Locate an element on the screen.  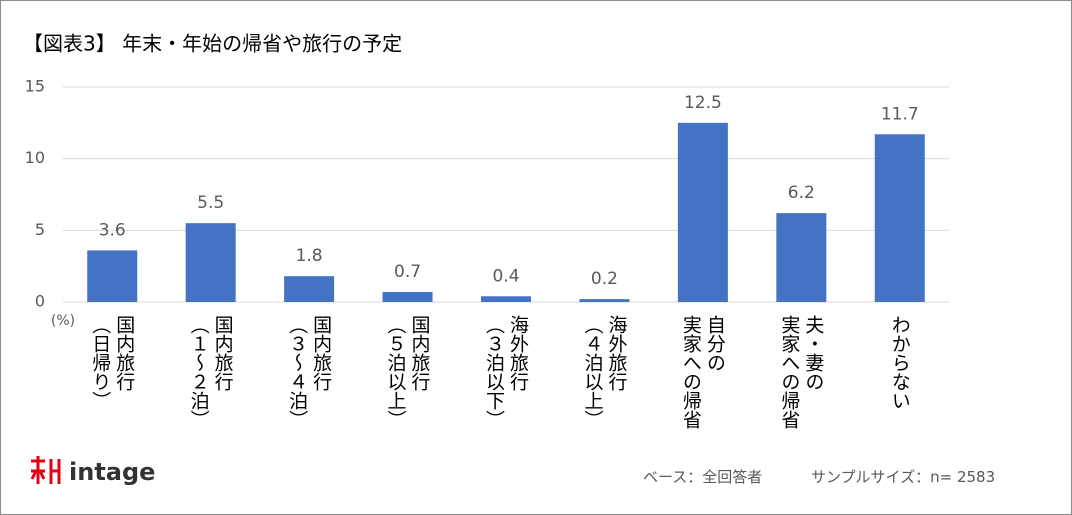
value-label: 12.5 is located at coordinates (703, 103).